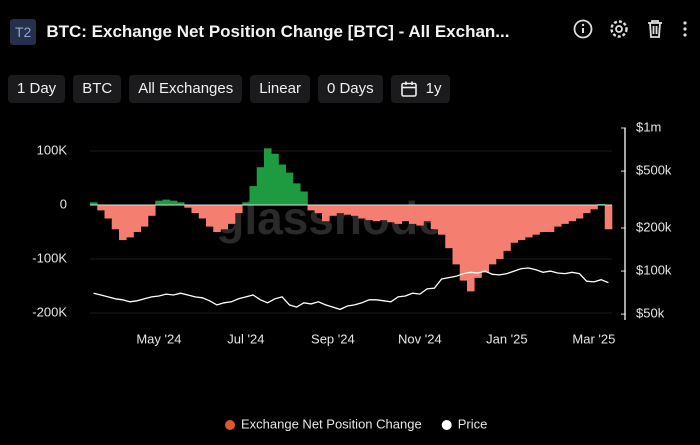 This screenshot has height=445, width=700. Describe the element at coordinates (333, 338) in the screenshot. I see `x-tick-label: Sep '24` at that location.